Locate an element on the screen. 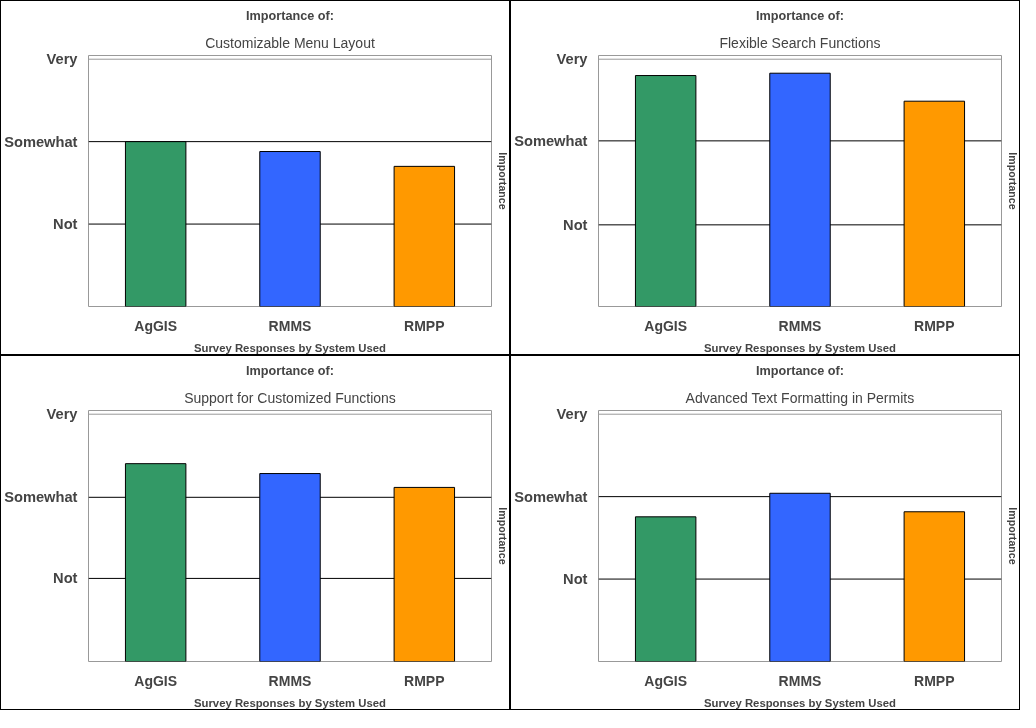  chart-subtitle: Flexible Search Functions is located at coordinates (800, 42).